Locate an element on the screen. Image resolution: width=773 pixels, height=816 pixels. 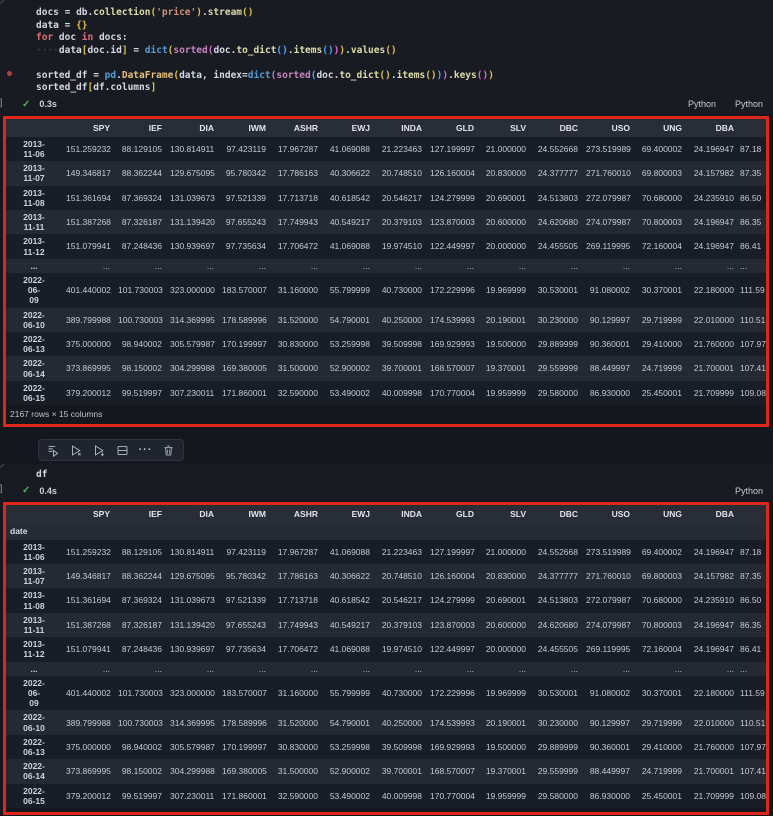
table-cell: 86.35 is located at coordinates (751, 222).